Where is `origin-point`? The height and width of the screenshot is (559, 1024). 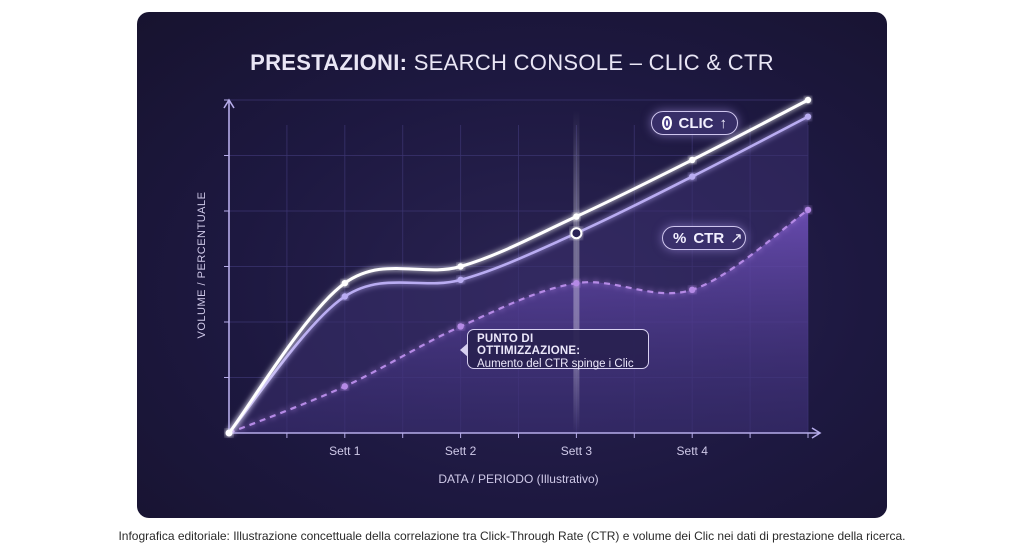 origin-point is located at coordinates (229, 433).